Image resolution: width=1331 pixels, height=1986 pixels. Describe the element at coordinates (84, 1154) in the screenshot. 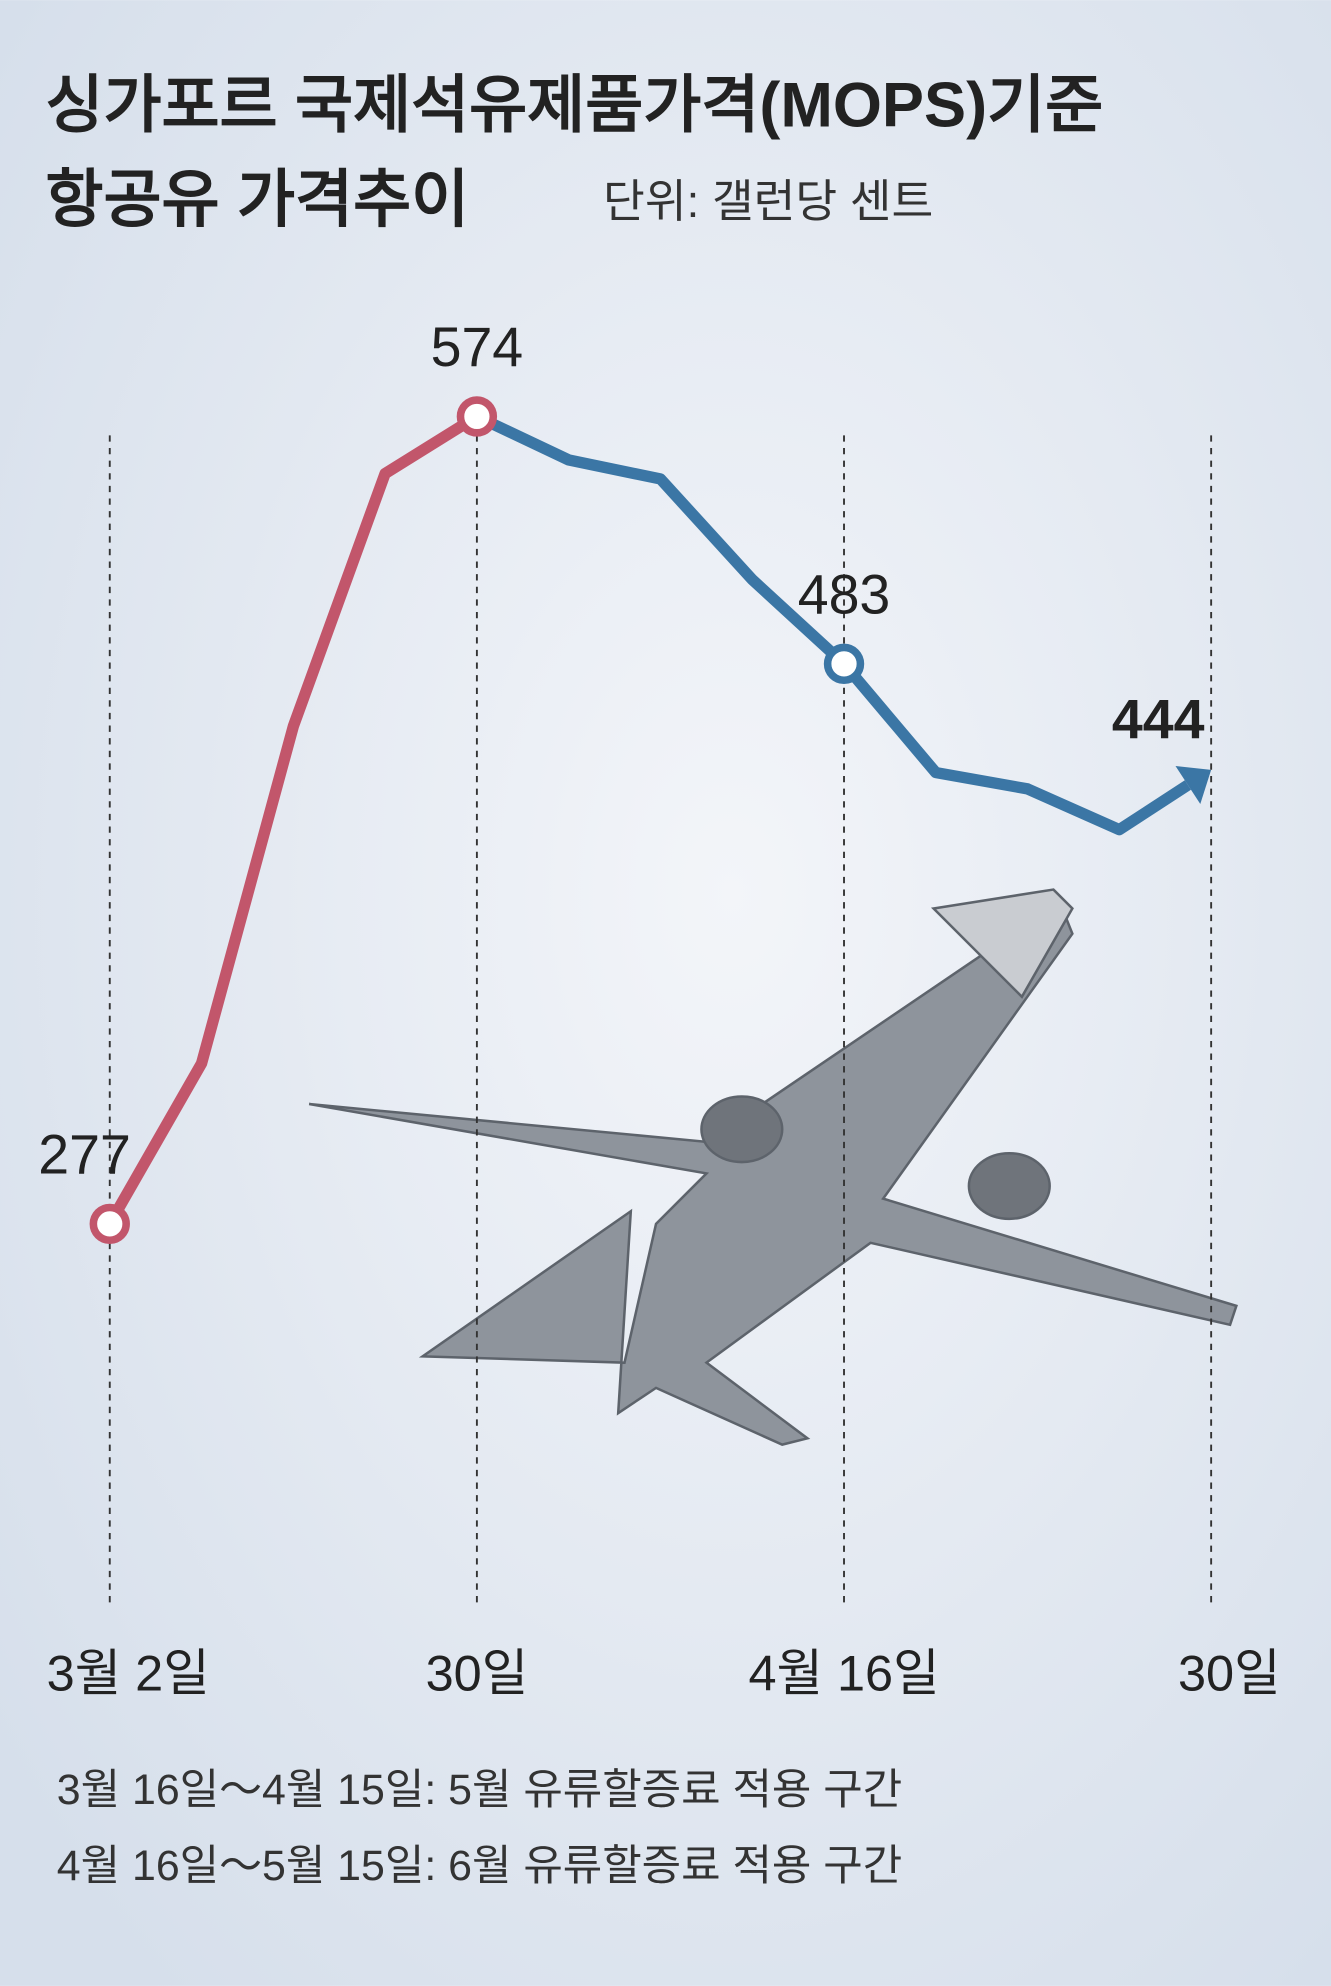

I see `value-label: 277` at that location.